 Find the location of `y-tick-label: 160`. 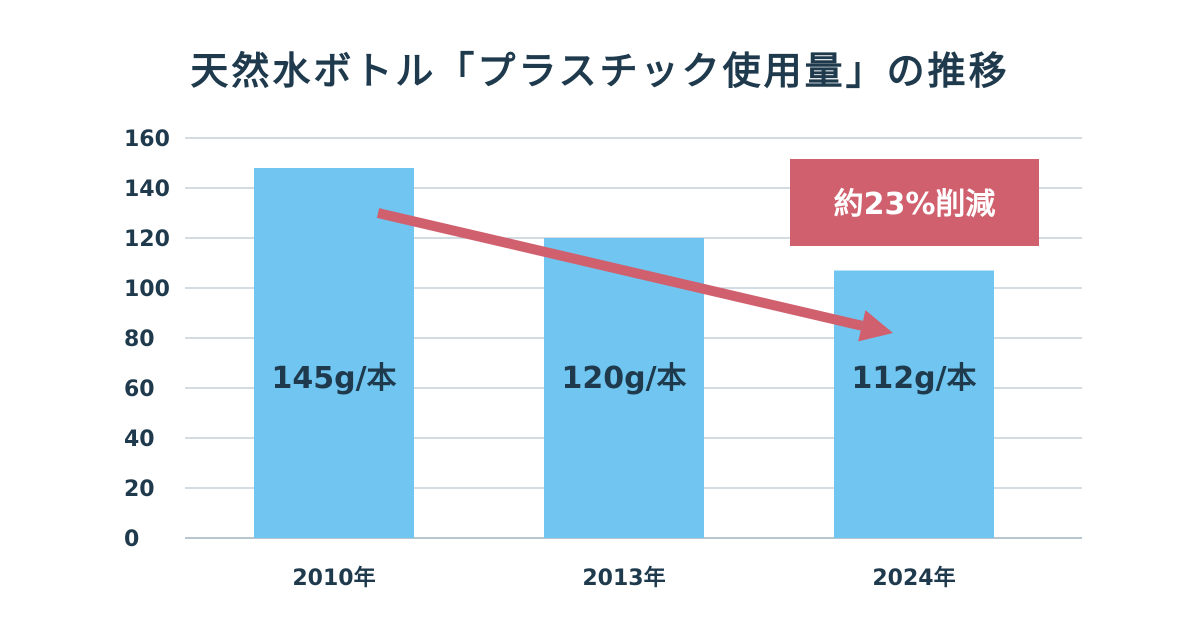

y-tick-label: 160 is located at coordinates (147, 139).